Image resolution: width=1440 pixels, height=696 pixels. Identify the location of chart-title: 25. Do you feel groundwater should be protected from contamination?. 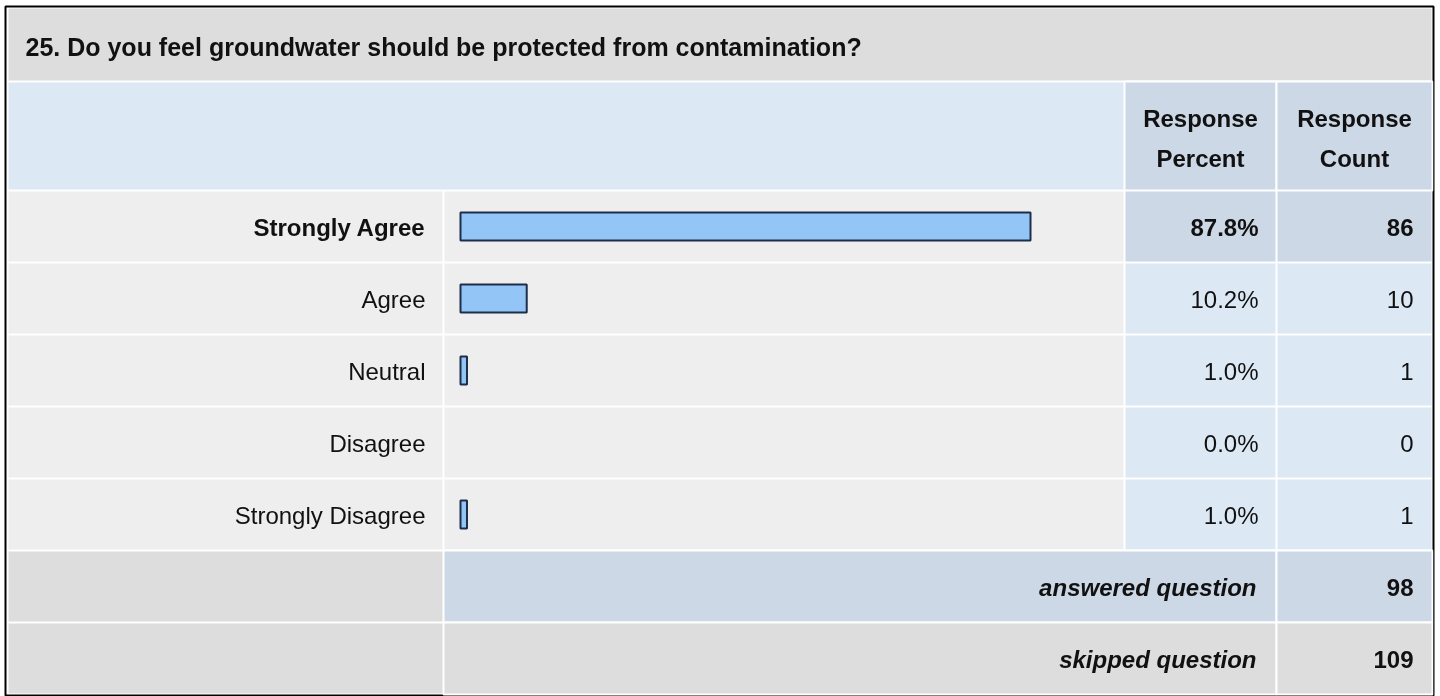
(443, 46).